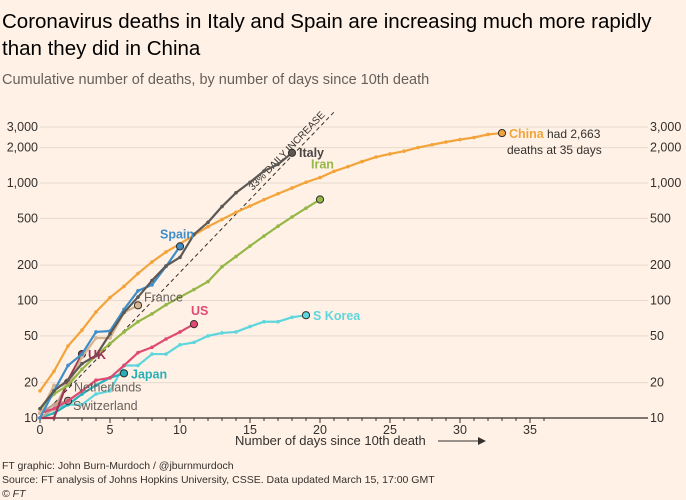 The height and width of the screenshot is (500, 686). Describe the element at coordinates (117, 369) in the screenshot. I see `series-line-us` at that location.